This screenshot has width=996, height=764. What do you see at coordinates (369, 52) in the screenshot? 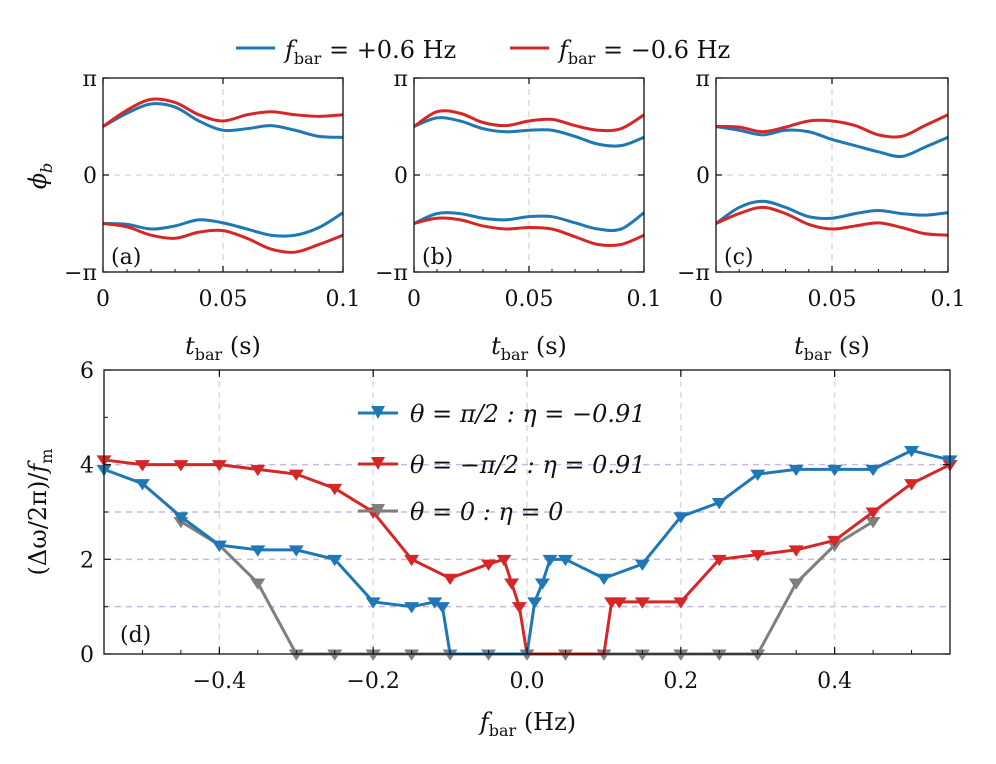
I see `top-legend-label-blue: fbar = +0.6 Hz` at bounding box center [369, 52].